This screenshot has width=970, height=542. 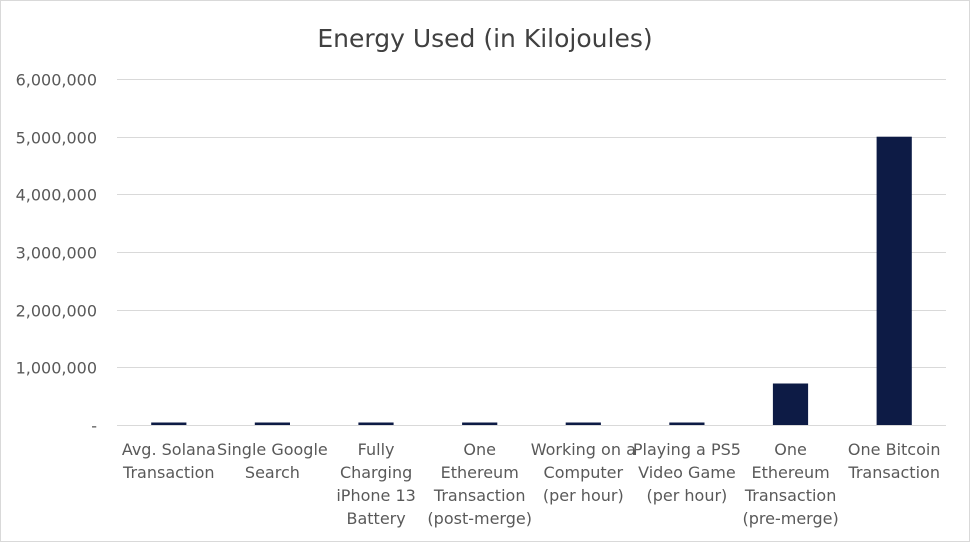 I want to click on x-category-label: One Ethereum Transaction (pre-merge), so click(x=790, y=484).